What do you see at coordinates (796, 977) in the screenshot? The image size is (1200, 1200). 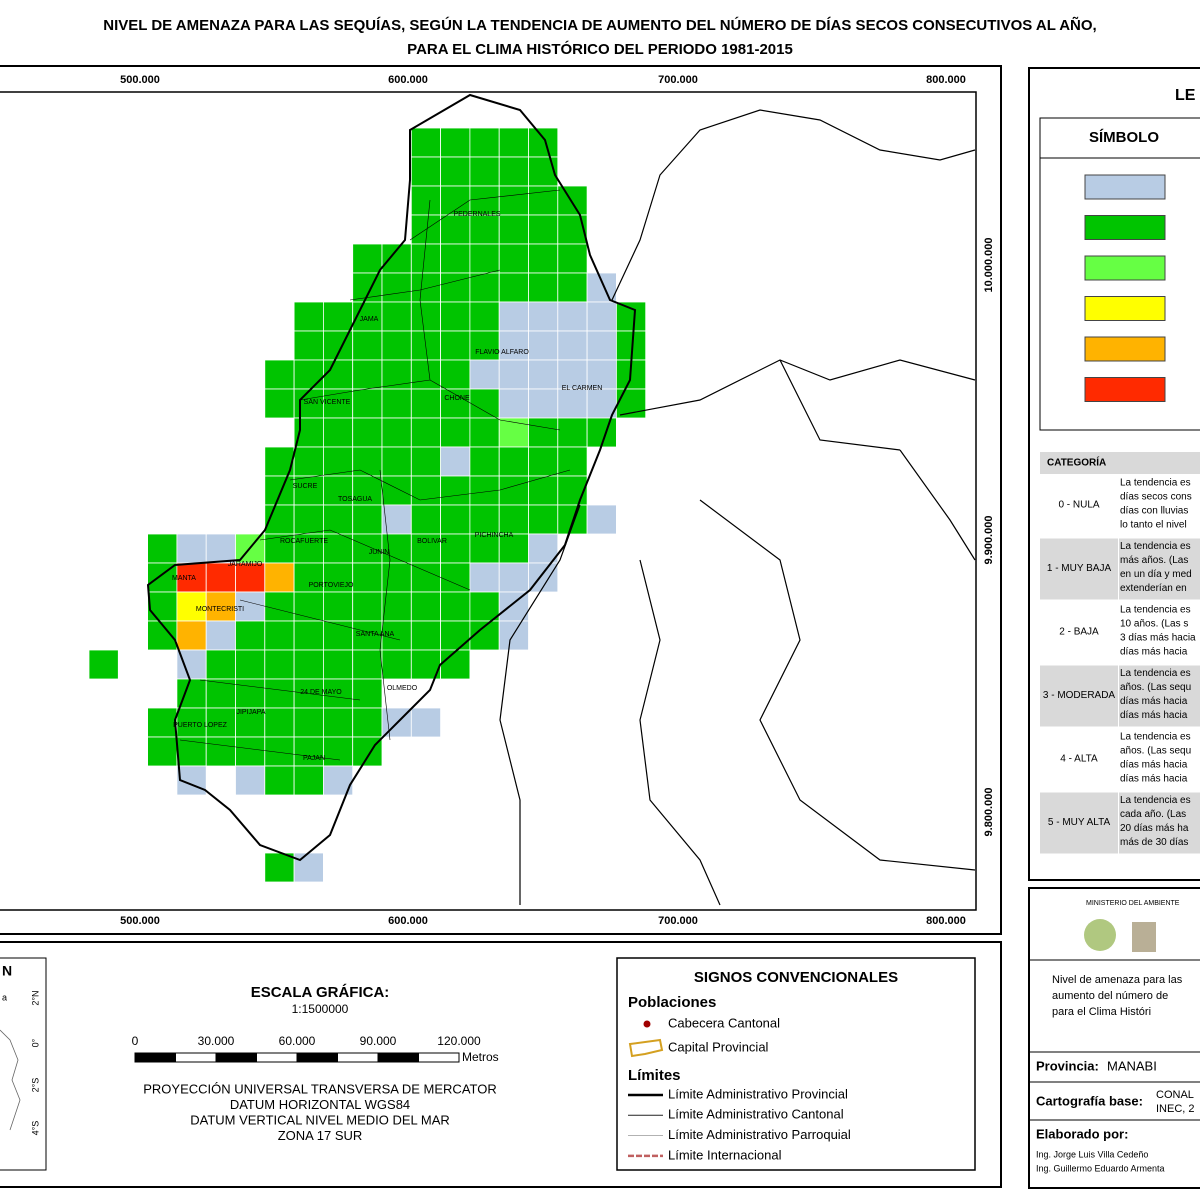 I see `signs-title: SIGNOS CONVENCIONALES` at bounding box center [796, 977].